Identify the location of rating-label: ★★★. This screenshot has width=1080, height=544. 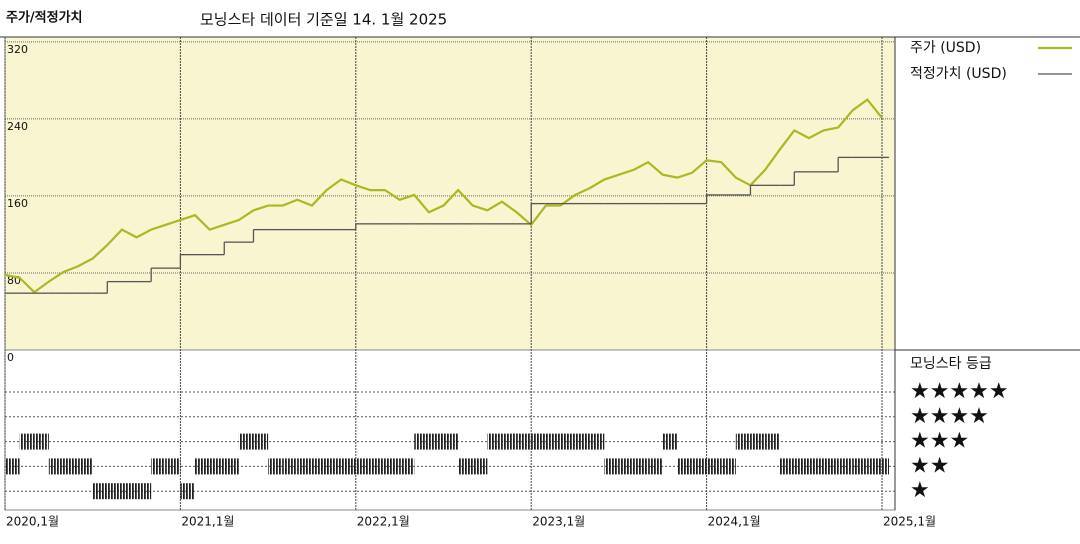
(939, 441).